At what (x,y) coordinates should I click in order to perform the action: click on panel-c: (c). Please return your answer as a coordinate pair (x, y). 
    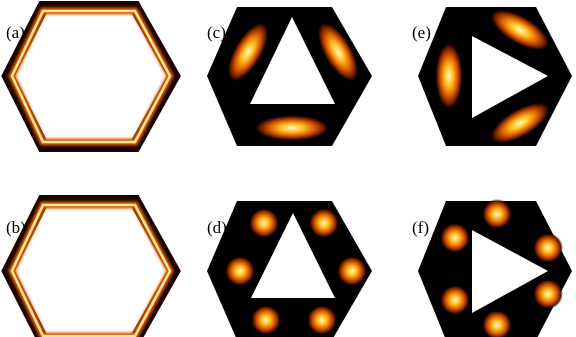
    Looking at the image, I should click on (289, 76).